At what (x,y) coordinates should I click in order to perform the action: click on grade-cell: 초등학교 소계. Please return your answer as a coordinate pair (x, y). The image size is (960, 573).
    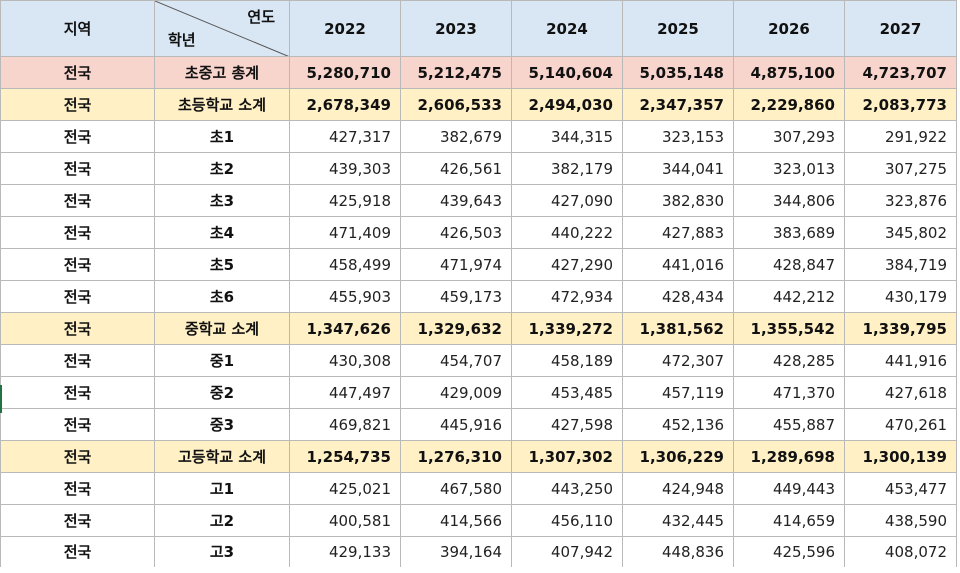
    Looking at the image, I should click on (222, 104).